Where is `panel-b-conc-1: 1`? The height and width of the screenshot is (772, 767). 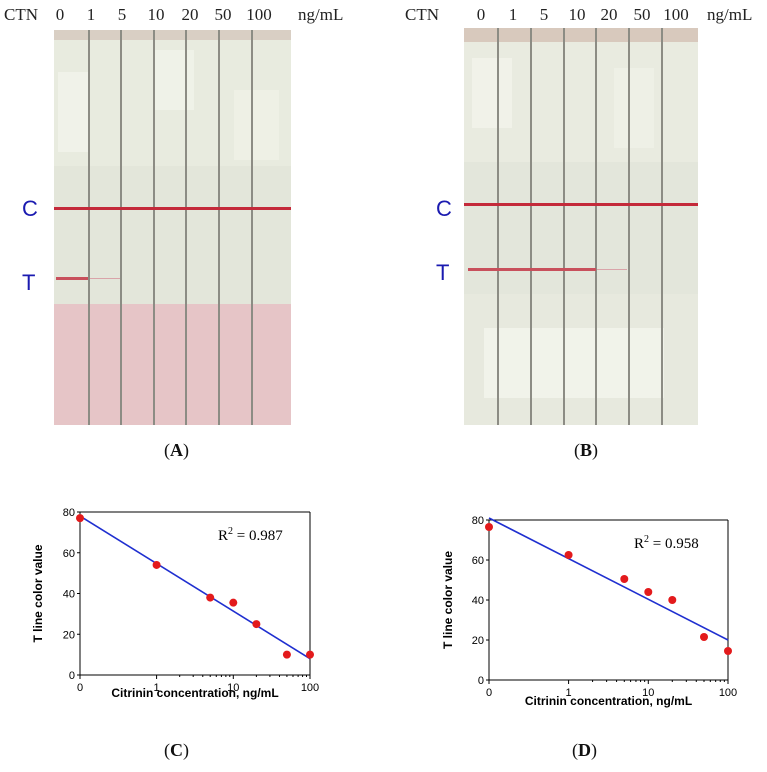 panel-b-conc-1: 1 is located at coordinates (513, 14).